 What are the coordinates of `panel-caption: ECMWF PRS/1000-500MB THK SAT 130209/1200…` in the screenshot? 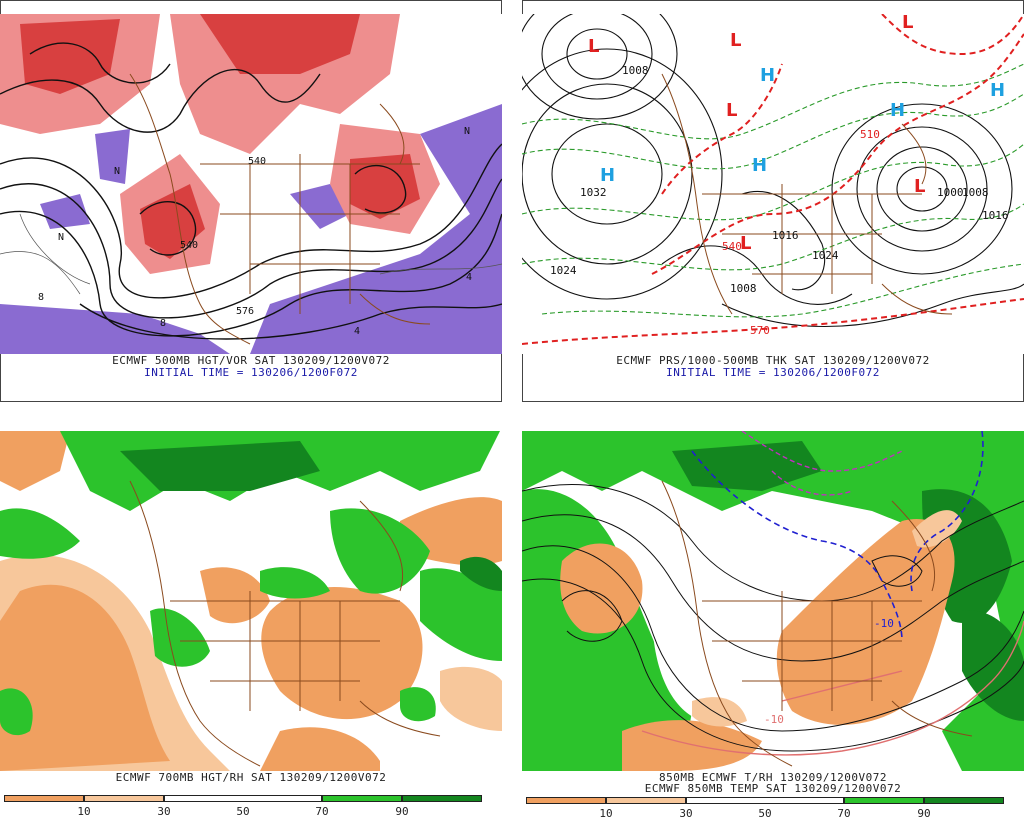 It's located at (773, 360).